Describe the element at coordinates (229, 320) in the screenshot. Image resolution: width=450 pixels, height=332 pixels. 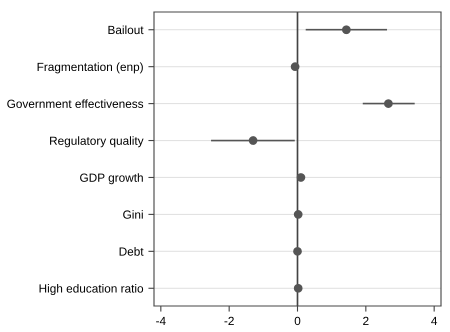
I see `x-tick-label: -2` at that location.